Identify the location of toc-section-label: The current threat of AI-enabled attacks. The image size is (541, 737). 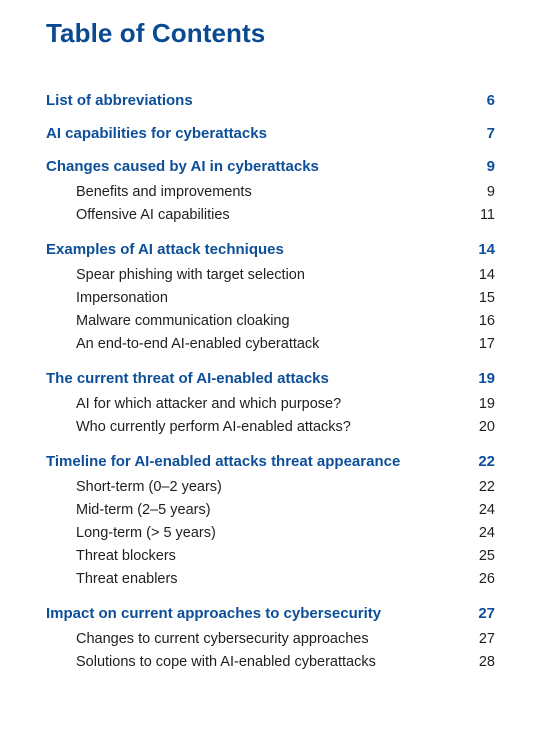
(187, 378).